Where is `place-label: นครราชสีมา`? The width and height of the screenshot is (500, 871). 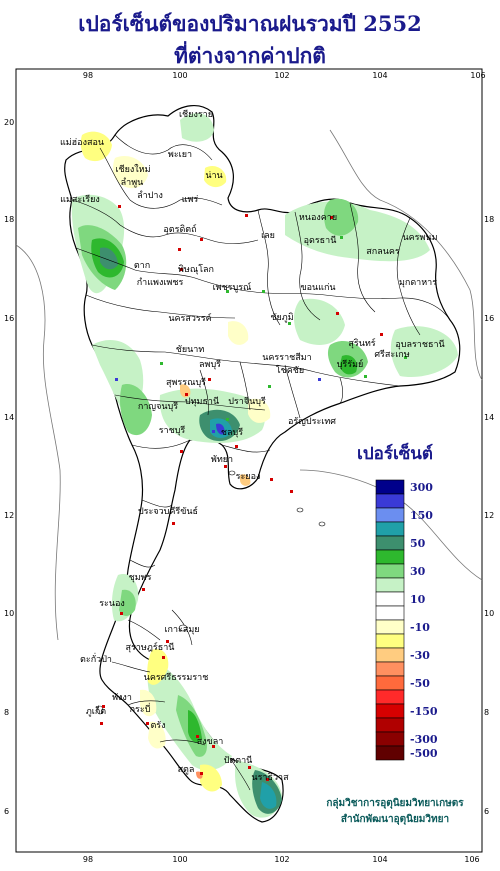
place-label: นครราชสีมา is located at coordinates (286, 357).